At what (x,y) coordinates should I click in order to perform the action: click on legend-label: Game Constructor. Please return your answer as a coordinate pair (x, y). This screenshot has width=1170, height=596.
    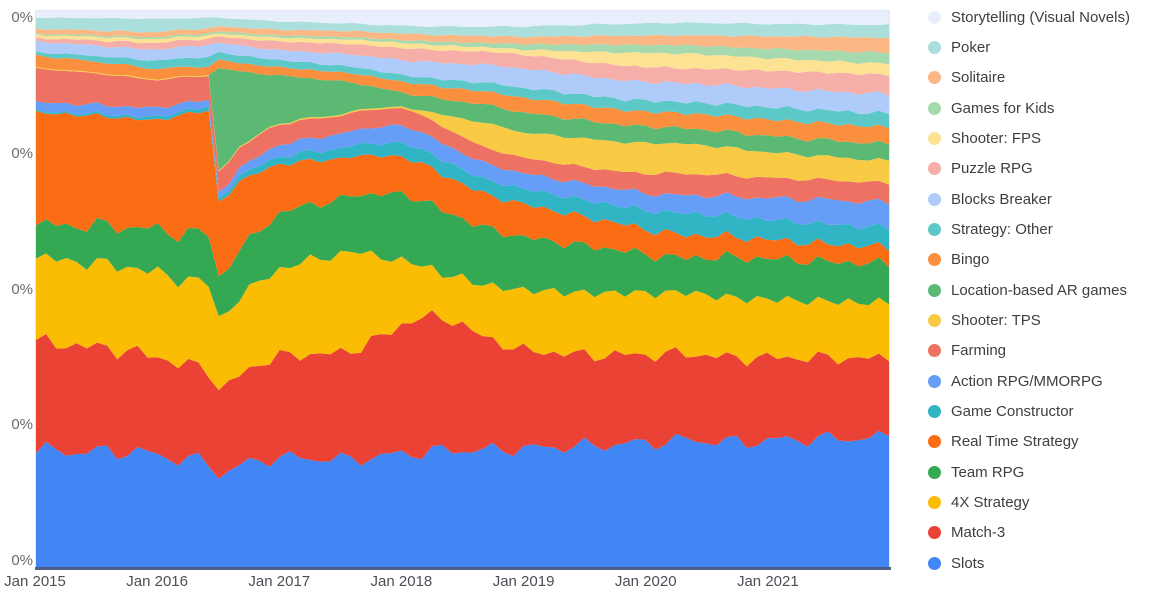
    Looking at the image, I should click on (1012, 412).